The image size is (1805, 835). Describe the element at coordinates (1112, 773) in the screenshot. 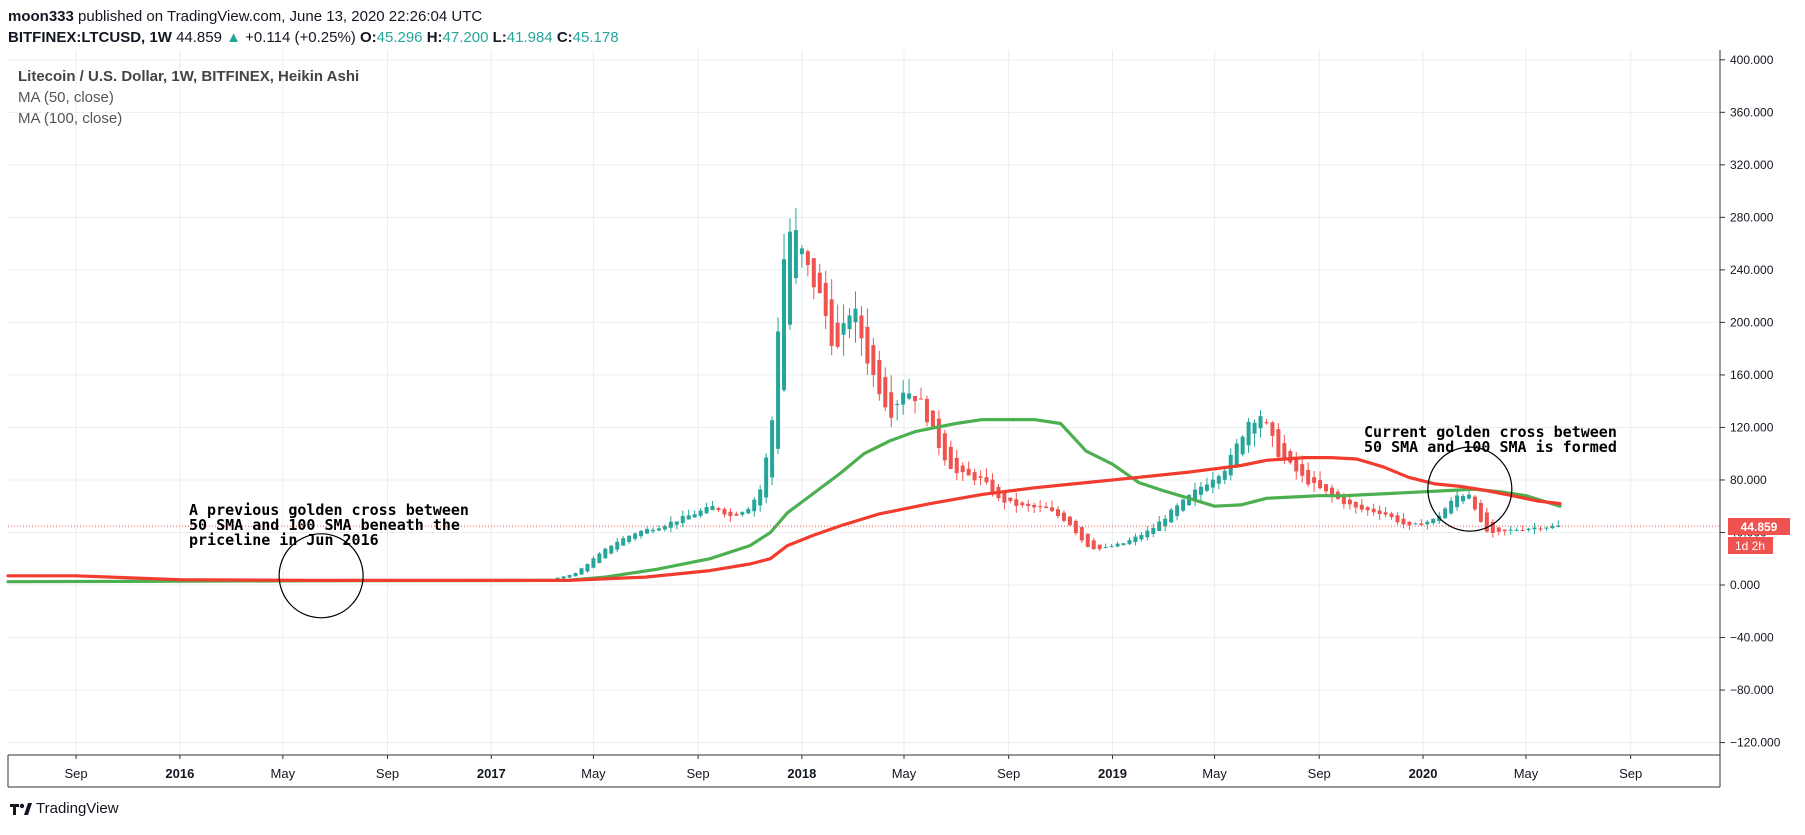

I see `x-tick-label-10: 2019` at that location.